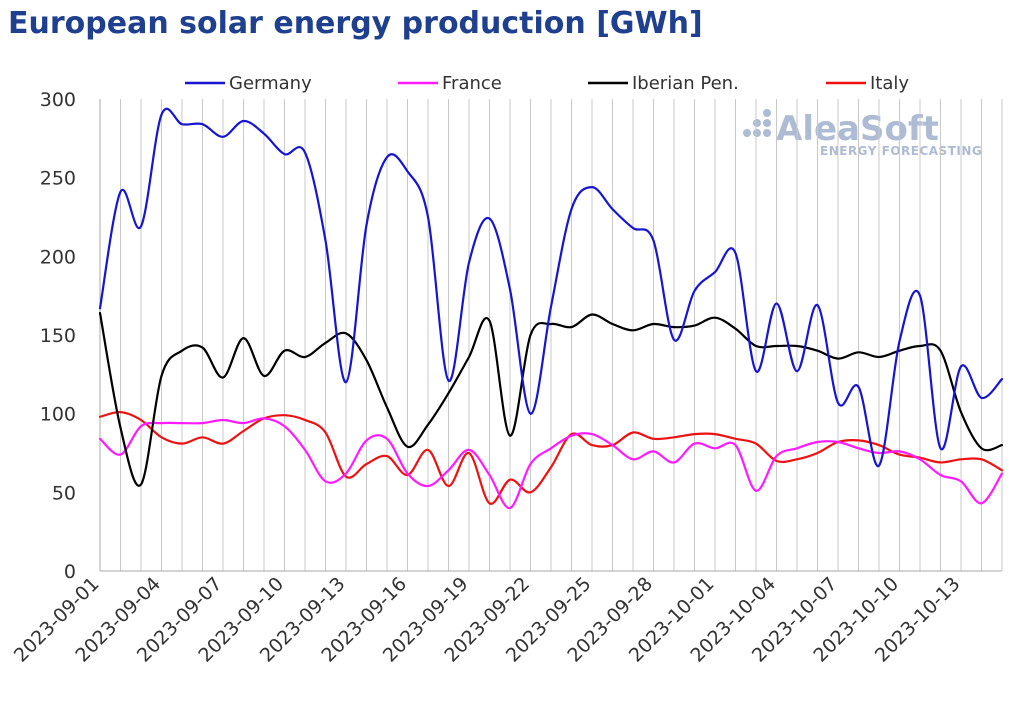 The image size is (1024, 713). I want to click on y-tick-label: 300, so click(58, 100).